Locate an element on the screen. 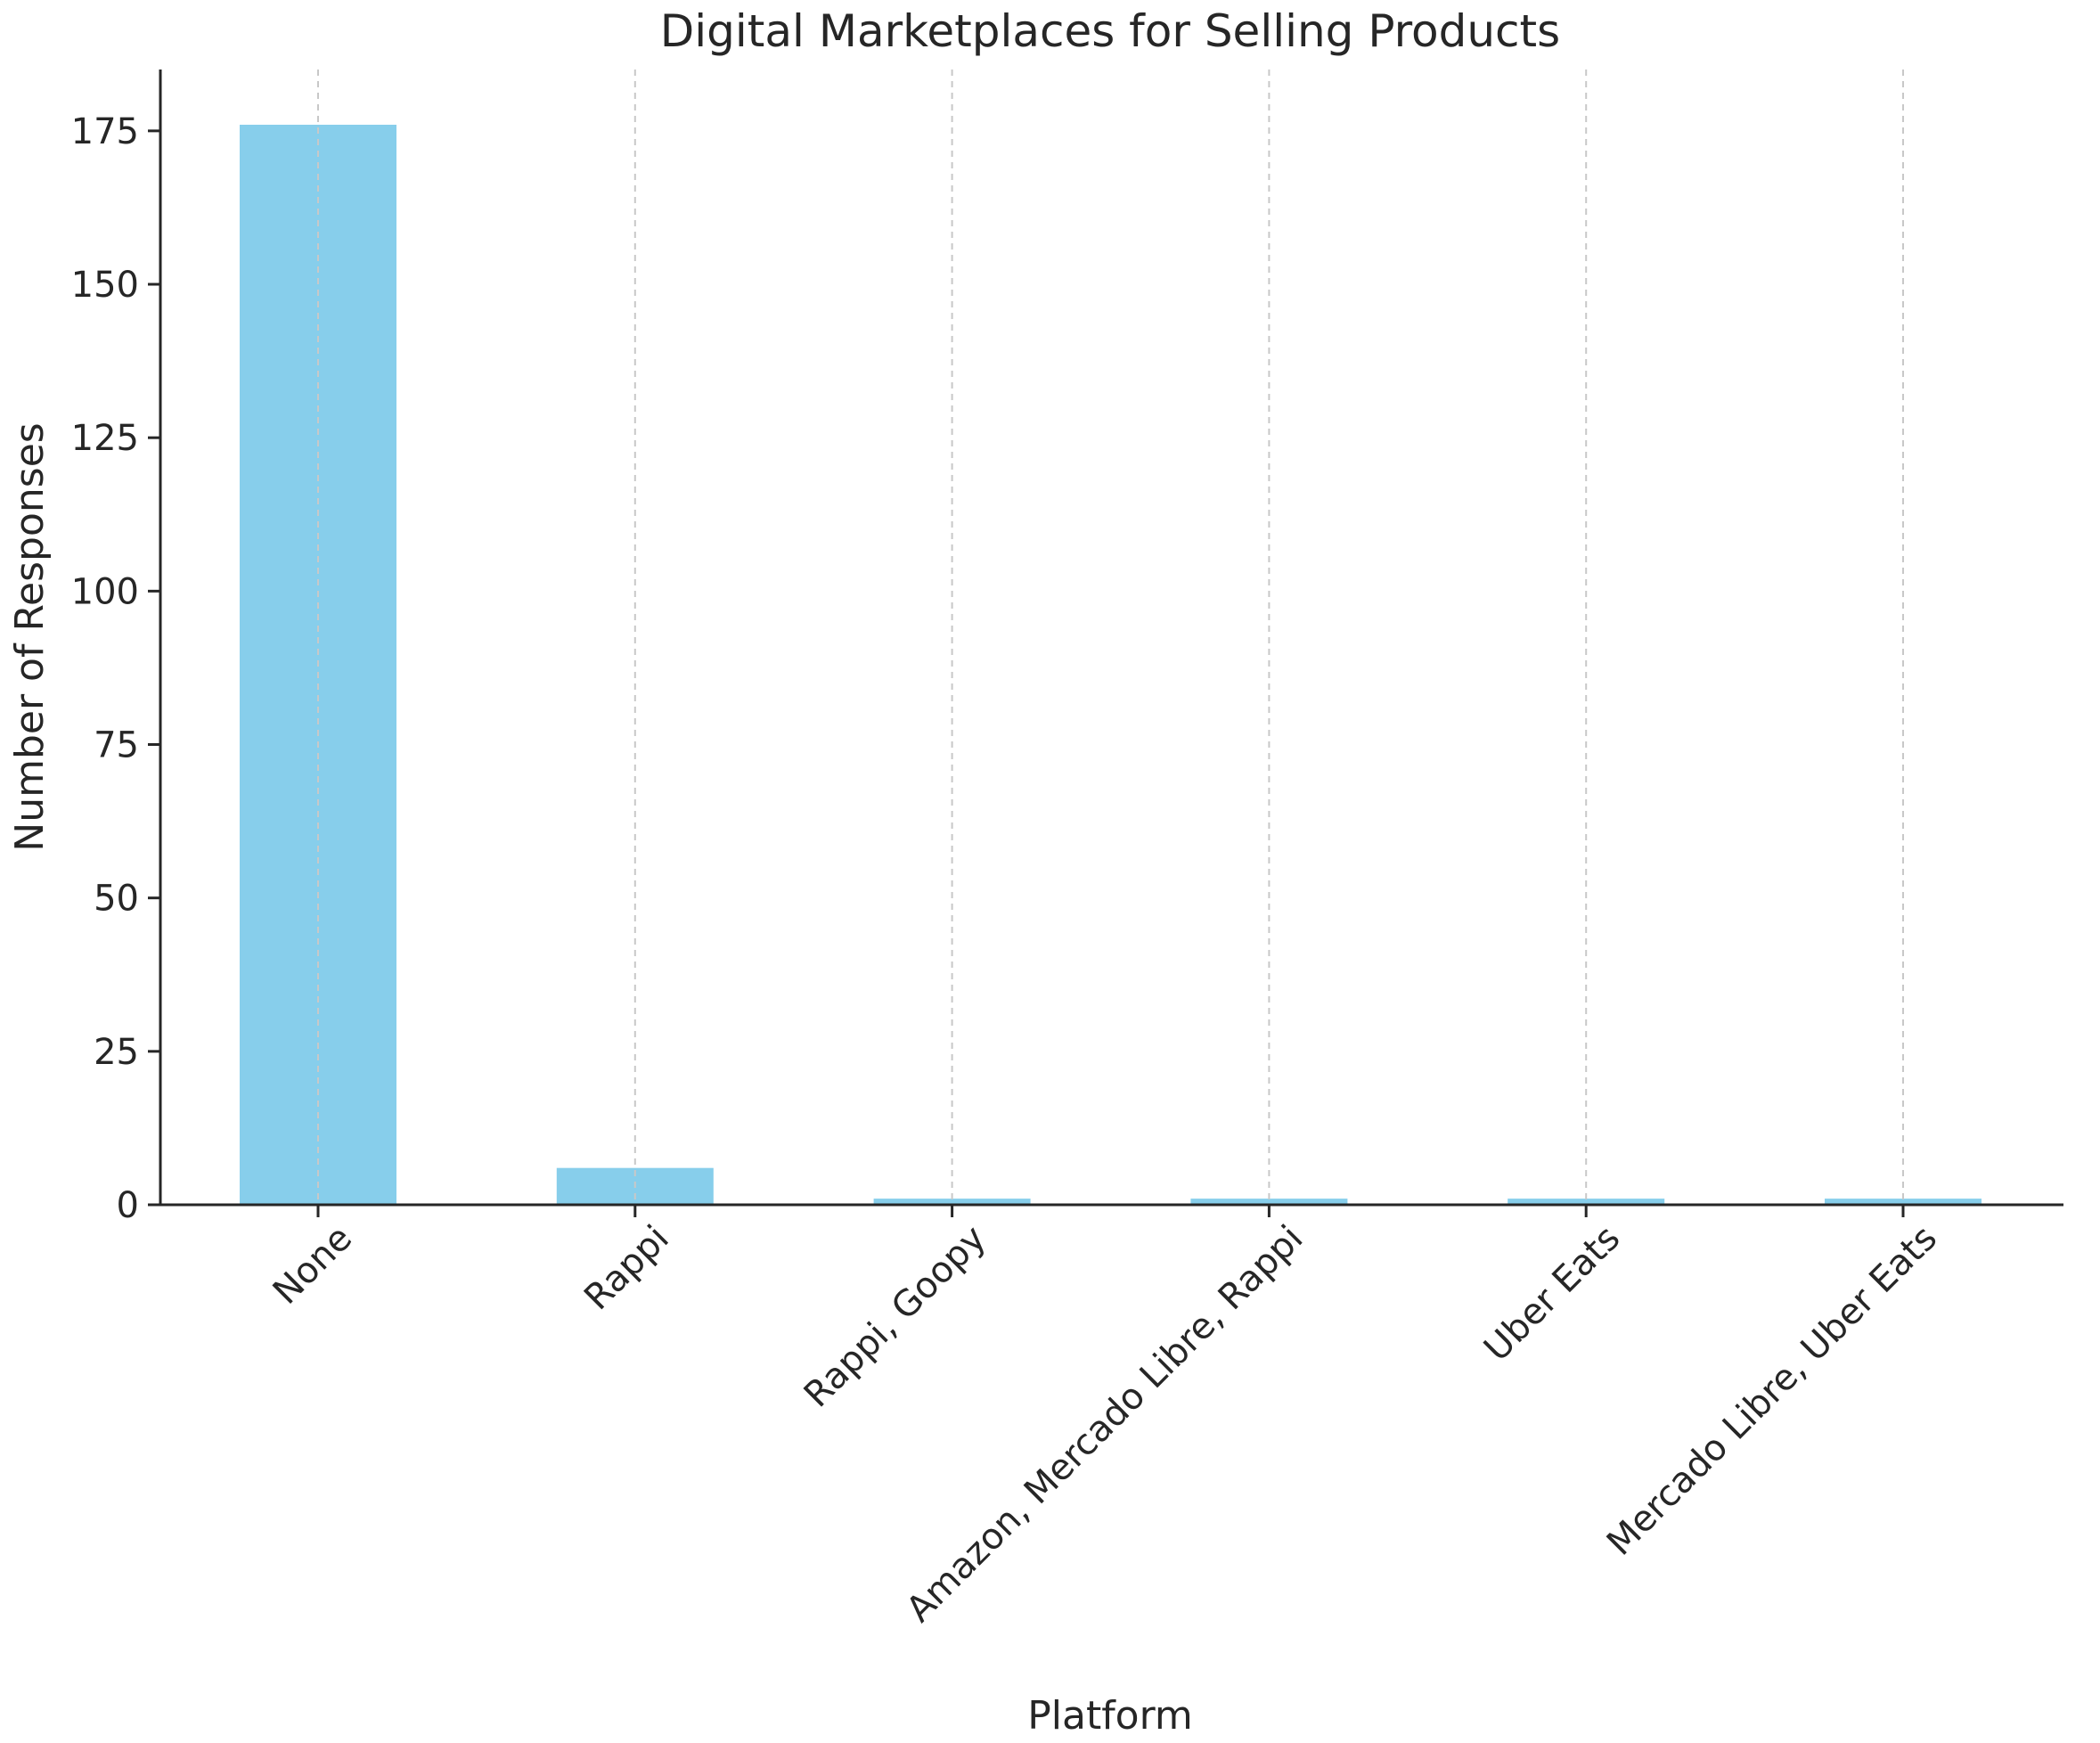 This screenshot has height=1743, width=2100. y-tick-label-0: 0 is located at coordinates (128, 1205).